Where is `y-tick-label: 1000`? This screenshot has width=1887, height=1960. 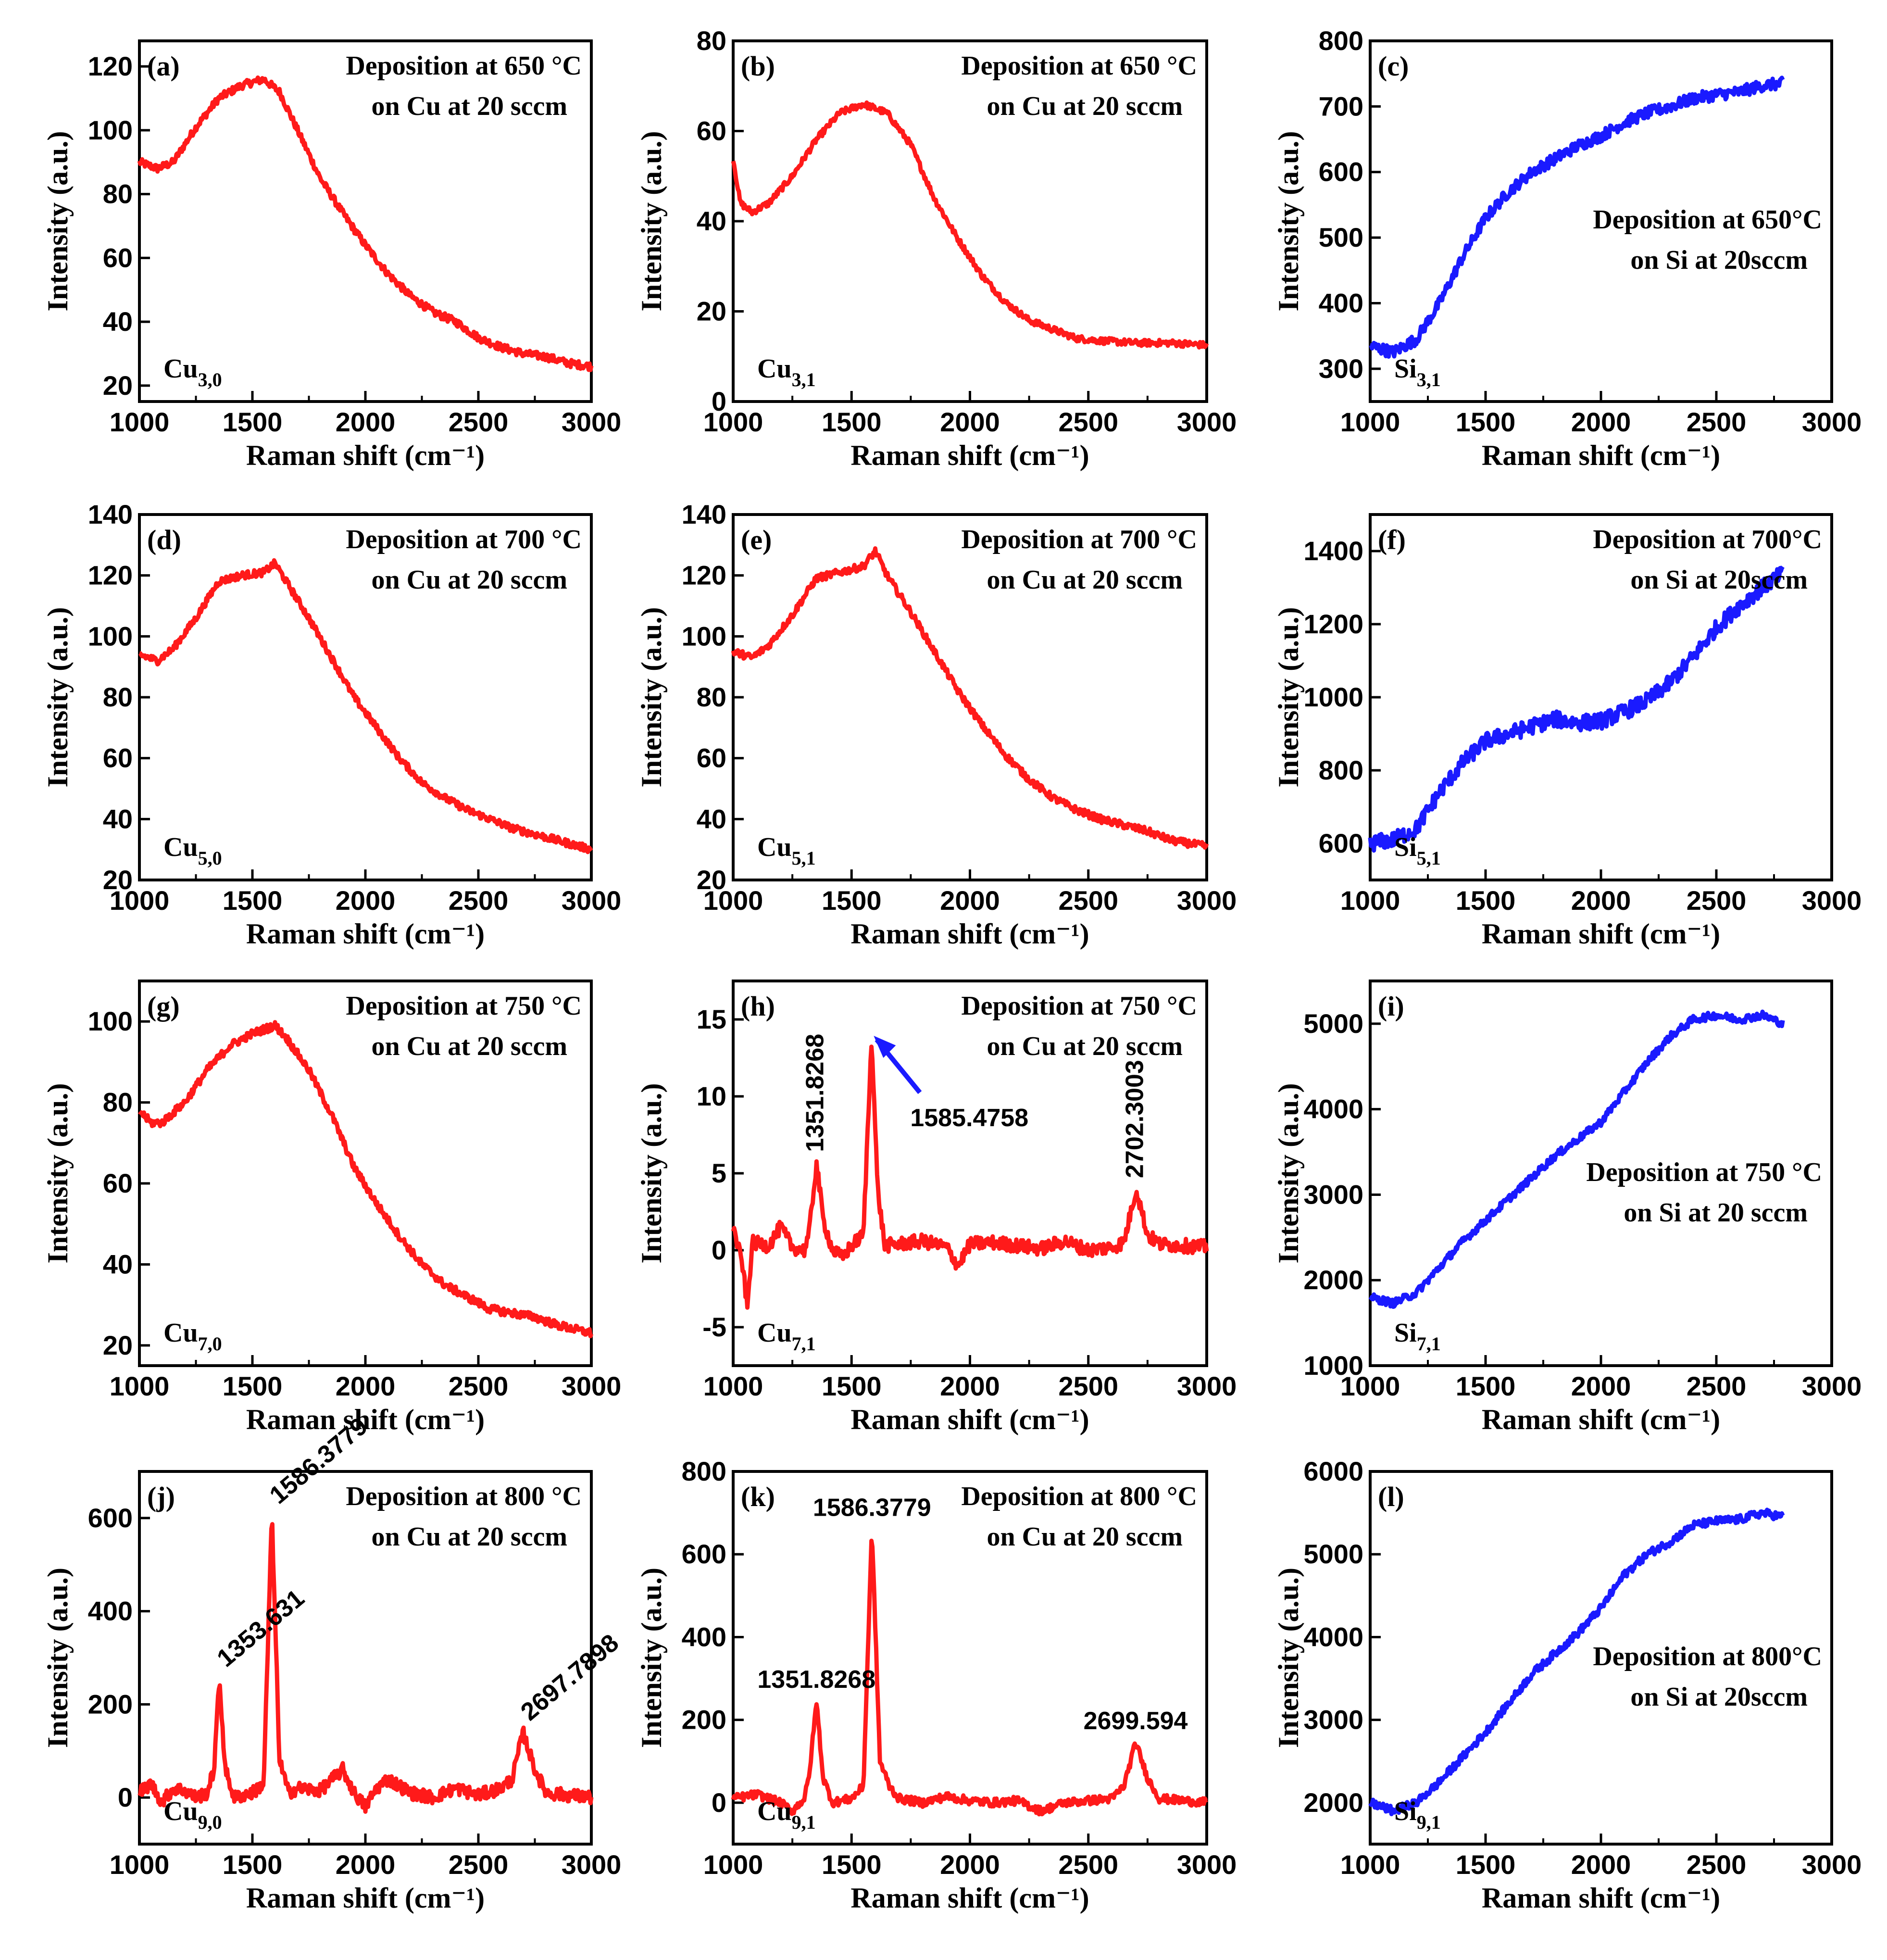
y-tick-label: 1000 is located at coordinates (1333, 1365).